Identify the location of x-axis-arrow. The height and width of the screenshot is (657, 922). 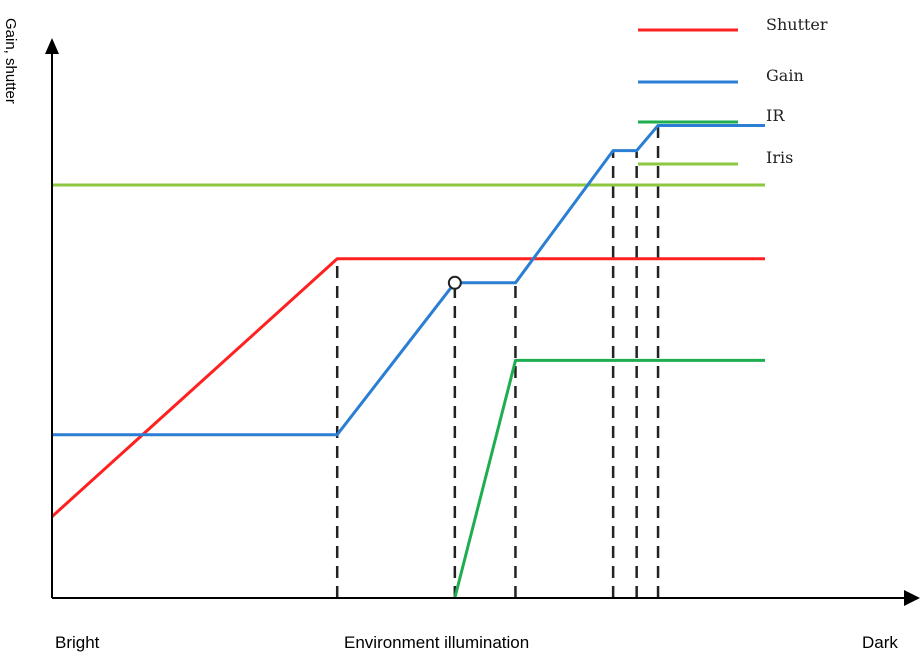
(912, 598).